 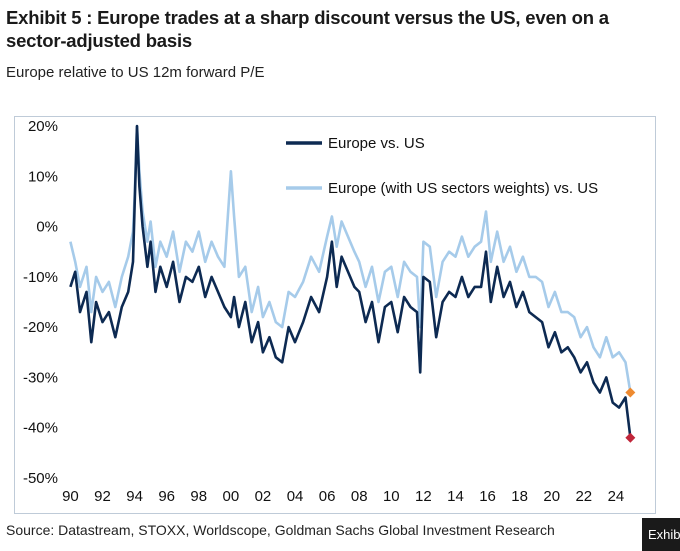 What do you see at coordinates (40, 327) in the screenshot?
I see `y-tick-label: -20%` at bounding box center [40, 327].